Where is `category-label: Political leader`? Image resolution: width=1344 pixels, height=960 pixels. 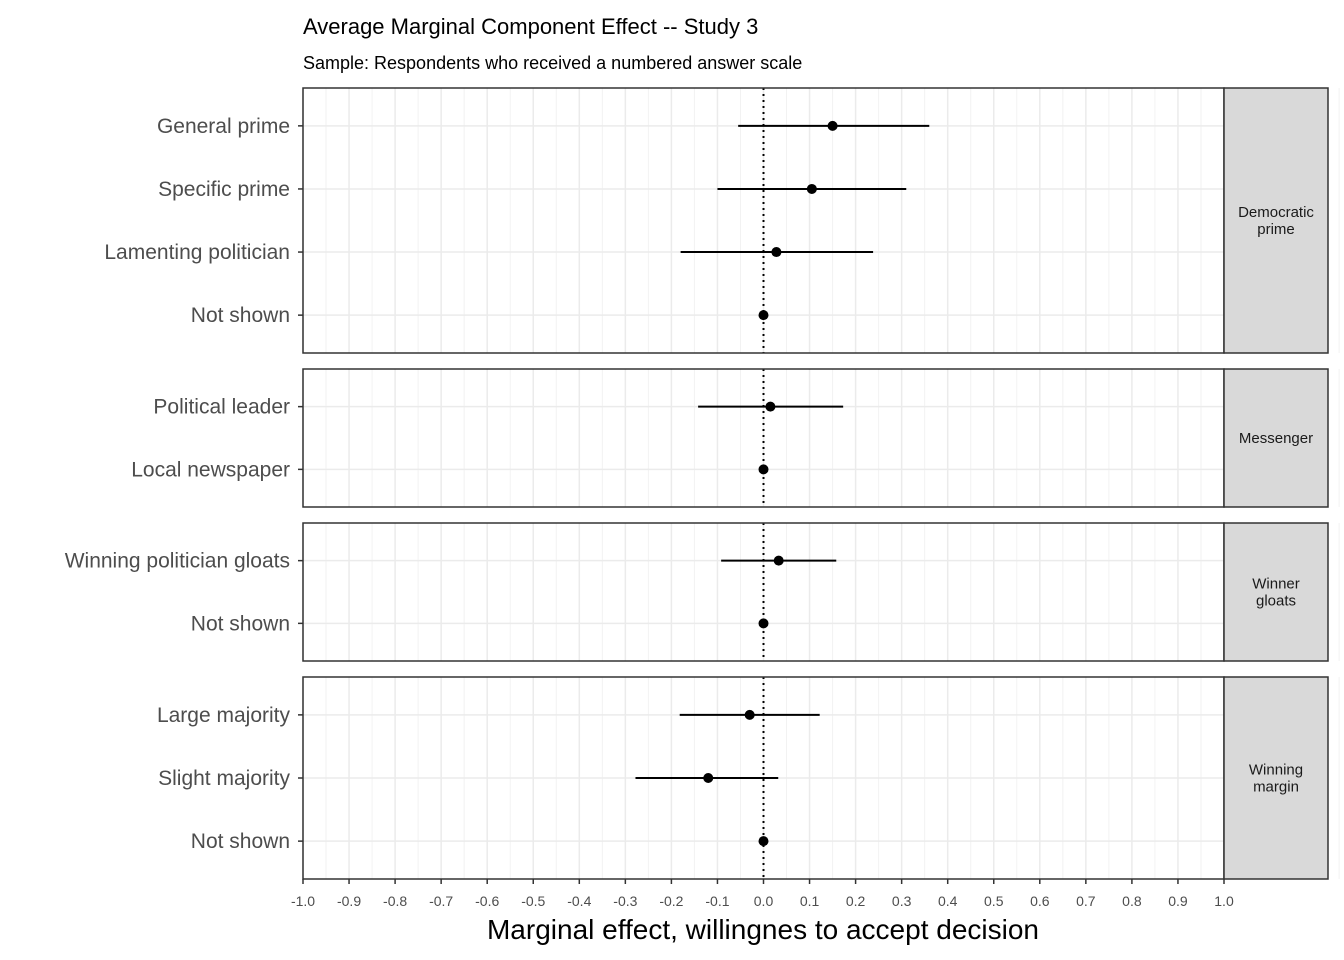 category-label: Political leader is located at coordinates (221, 407).